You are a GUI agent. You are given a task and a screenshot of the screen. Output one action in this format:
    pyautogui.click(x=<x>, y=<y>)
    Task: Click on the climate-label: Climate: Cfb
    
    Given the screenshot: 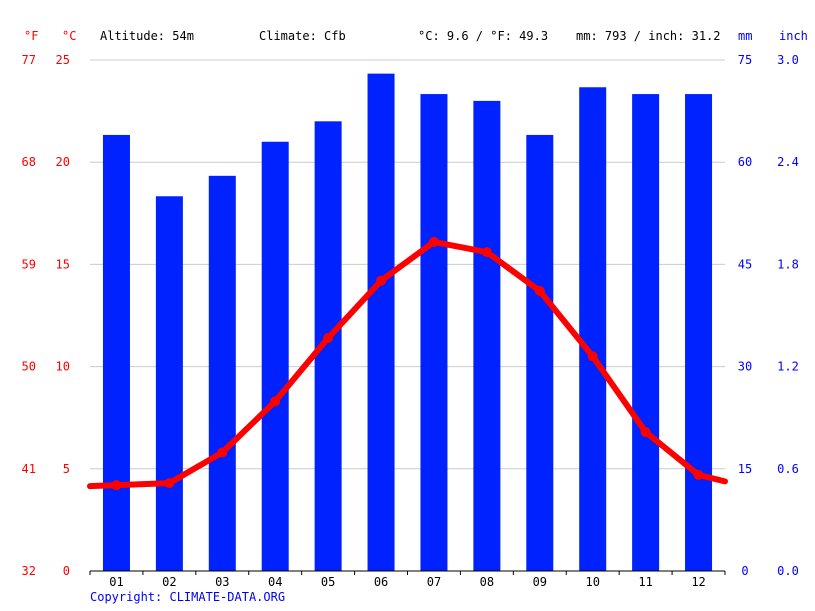 What is the action you would take?
    pyautogui.click(x=302, y=36)
    